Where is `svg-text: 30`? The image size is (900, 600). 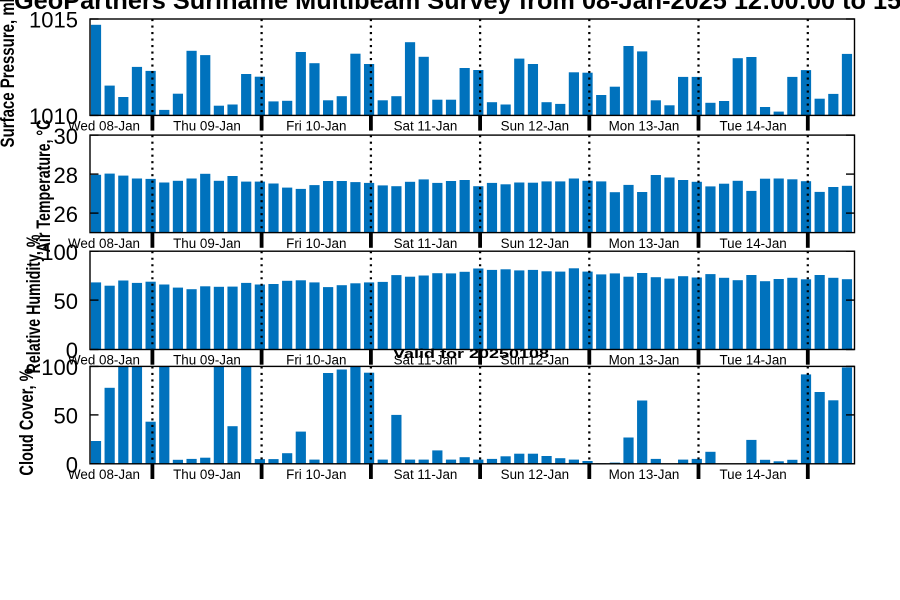
svg-text: 30 is located at coordinates (66, 136).